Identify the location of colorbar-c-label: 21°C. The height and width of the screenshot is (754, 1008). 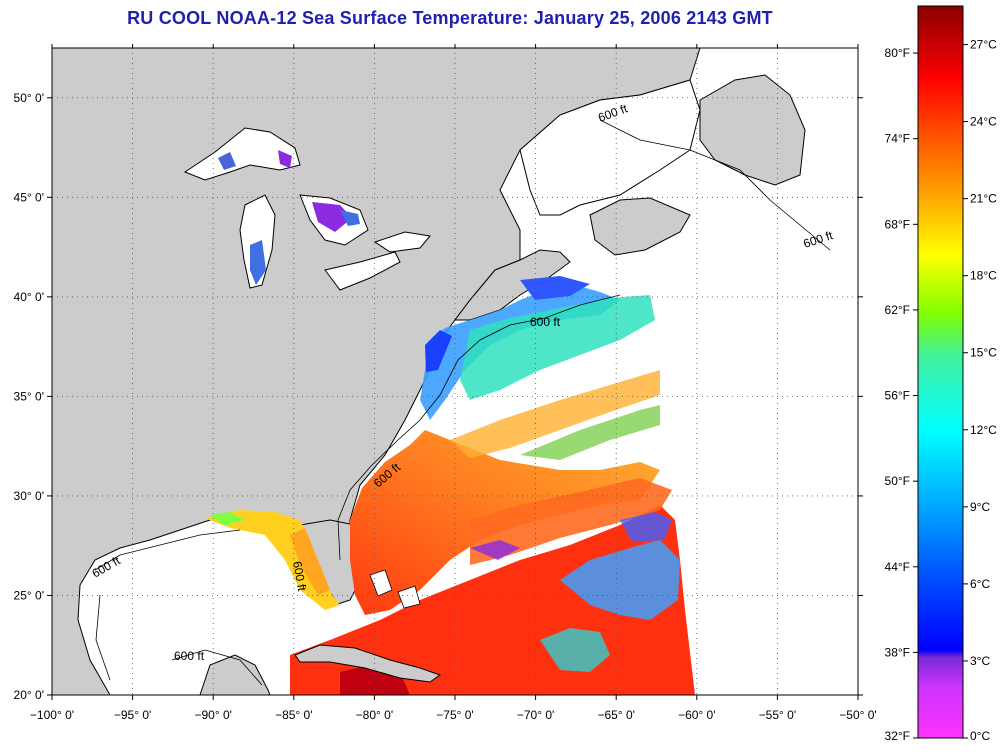
(983, 199).